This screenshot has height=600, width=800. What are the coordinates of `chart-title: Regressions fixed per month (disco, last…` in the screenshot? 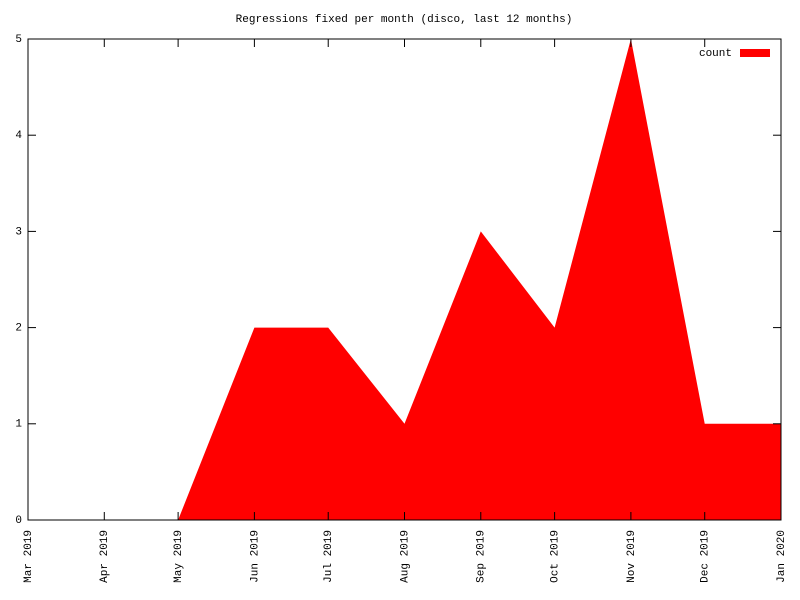 It's located at (404, 20).